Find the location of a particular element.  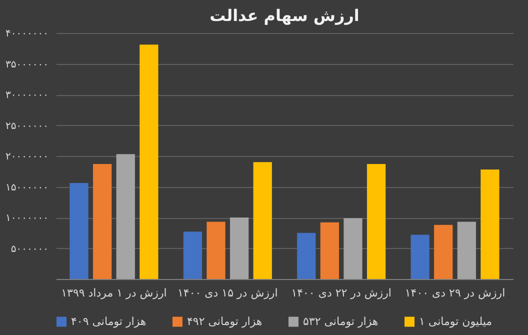

y-tick-label: ۵۰۰۰۰۰۰ is located at coordinates (29, 249).